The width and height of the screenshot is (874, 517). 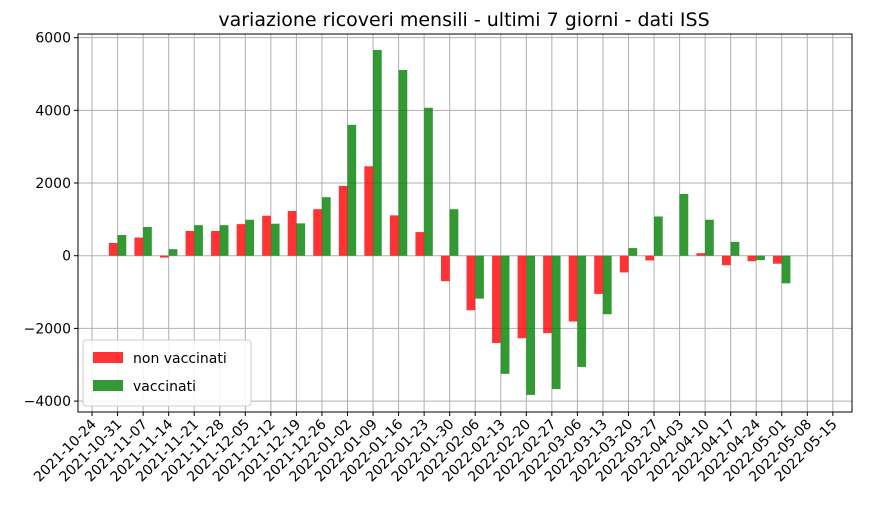 What do you see at coordinates (47, 402) in the screenshot?
I see `y-tick-label: −4000` at bounding box center [47, 402].